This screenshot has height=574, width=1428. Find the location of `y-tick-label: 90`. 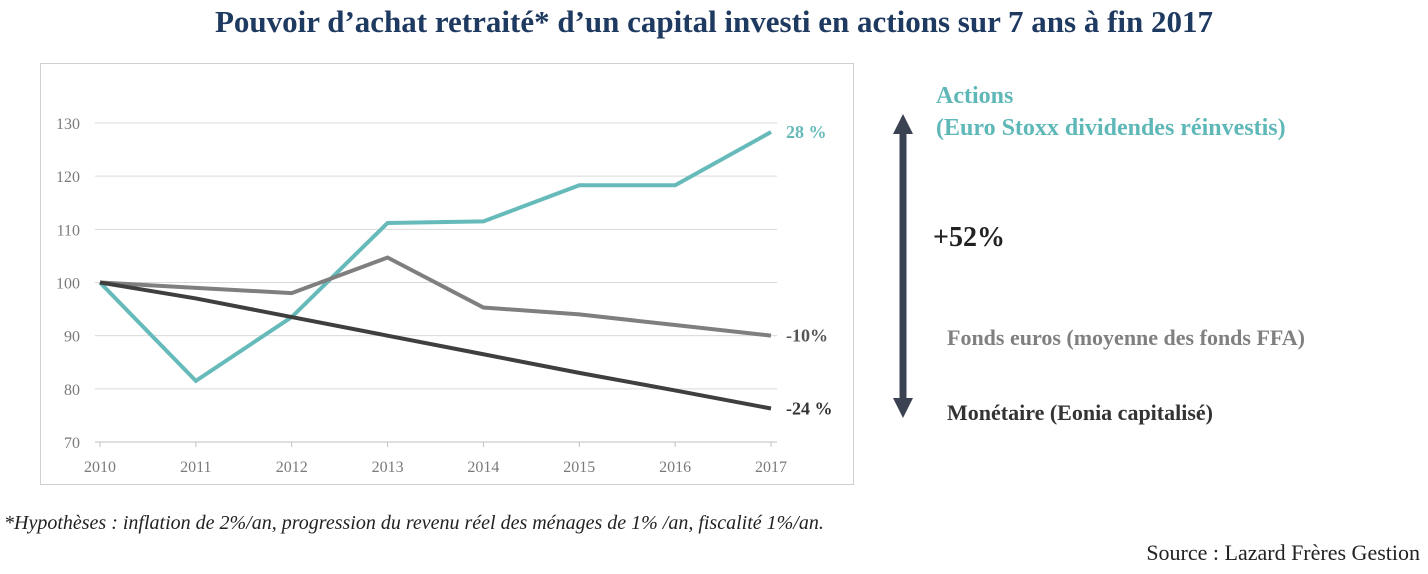

y-tick-label: 90 is located at coordinates (72, 337).